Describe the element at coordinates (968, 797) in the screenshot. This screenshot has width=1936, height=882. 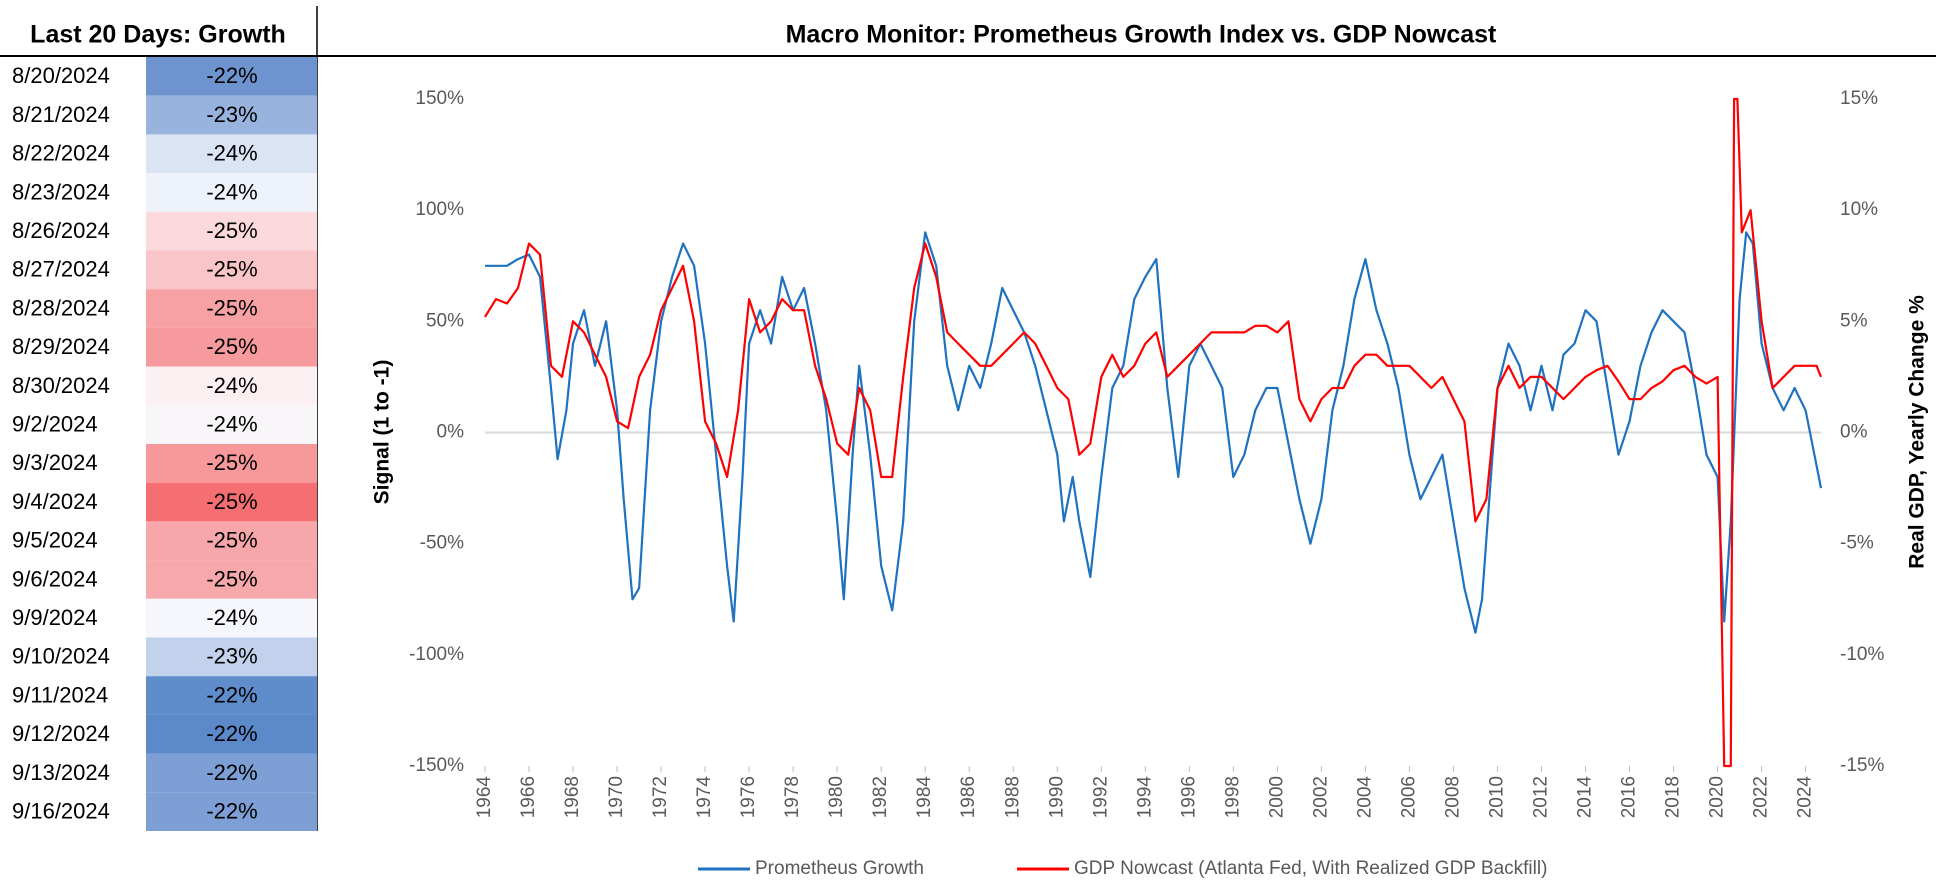
I see `x-tick-label: 1986` at that location.